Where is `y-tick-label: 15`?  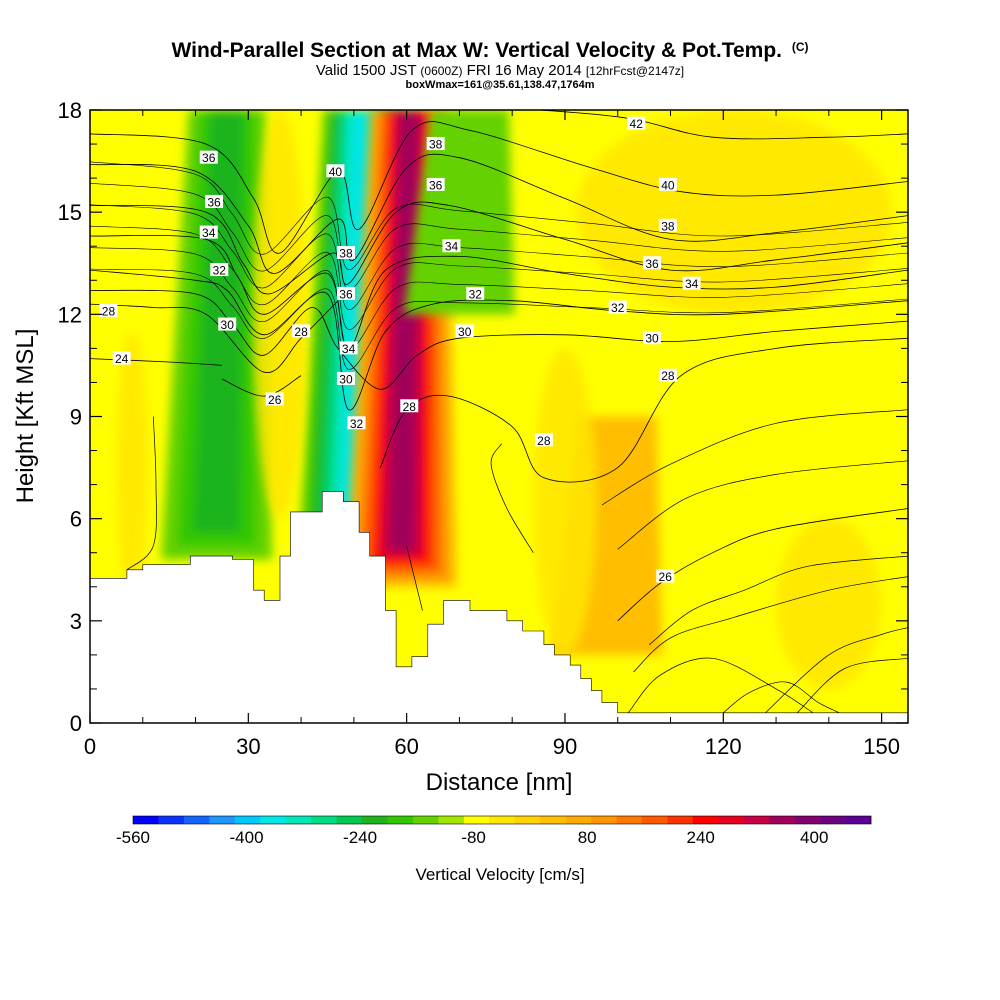
y-tick-label: 15 is located at coordinates (70, 212).